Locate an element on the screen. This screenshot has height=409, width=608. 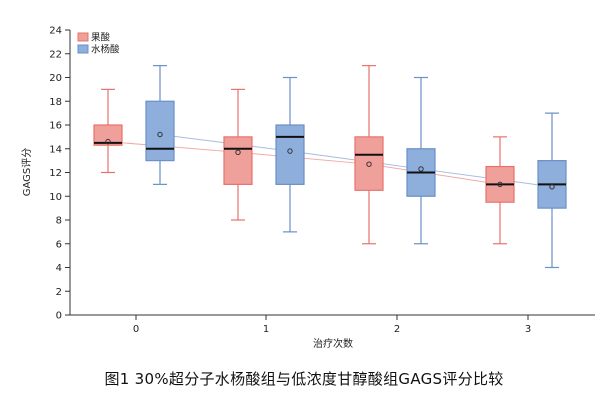
y-tick-label: 2 is located at coordinates (59, 292).